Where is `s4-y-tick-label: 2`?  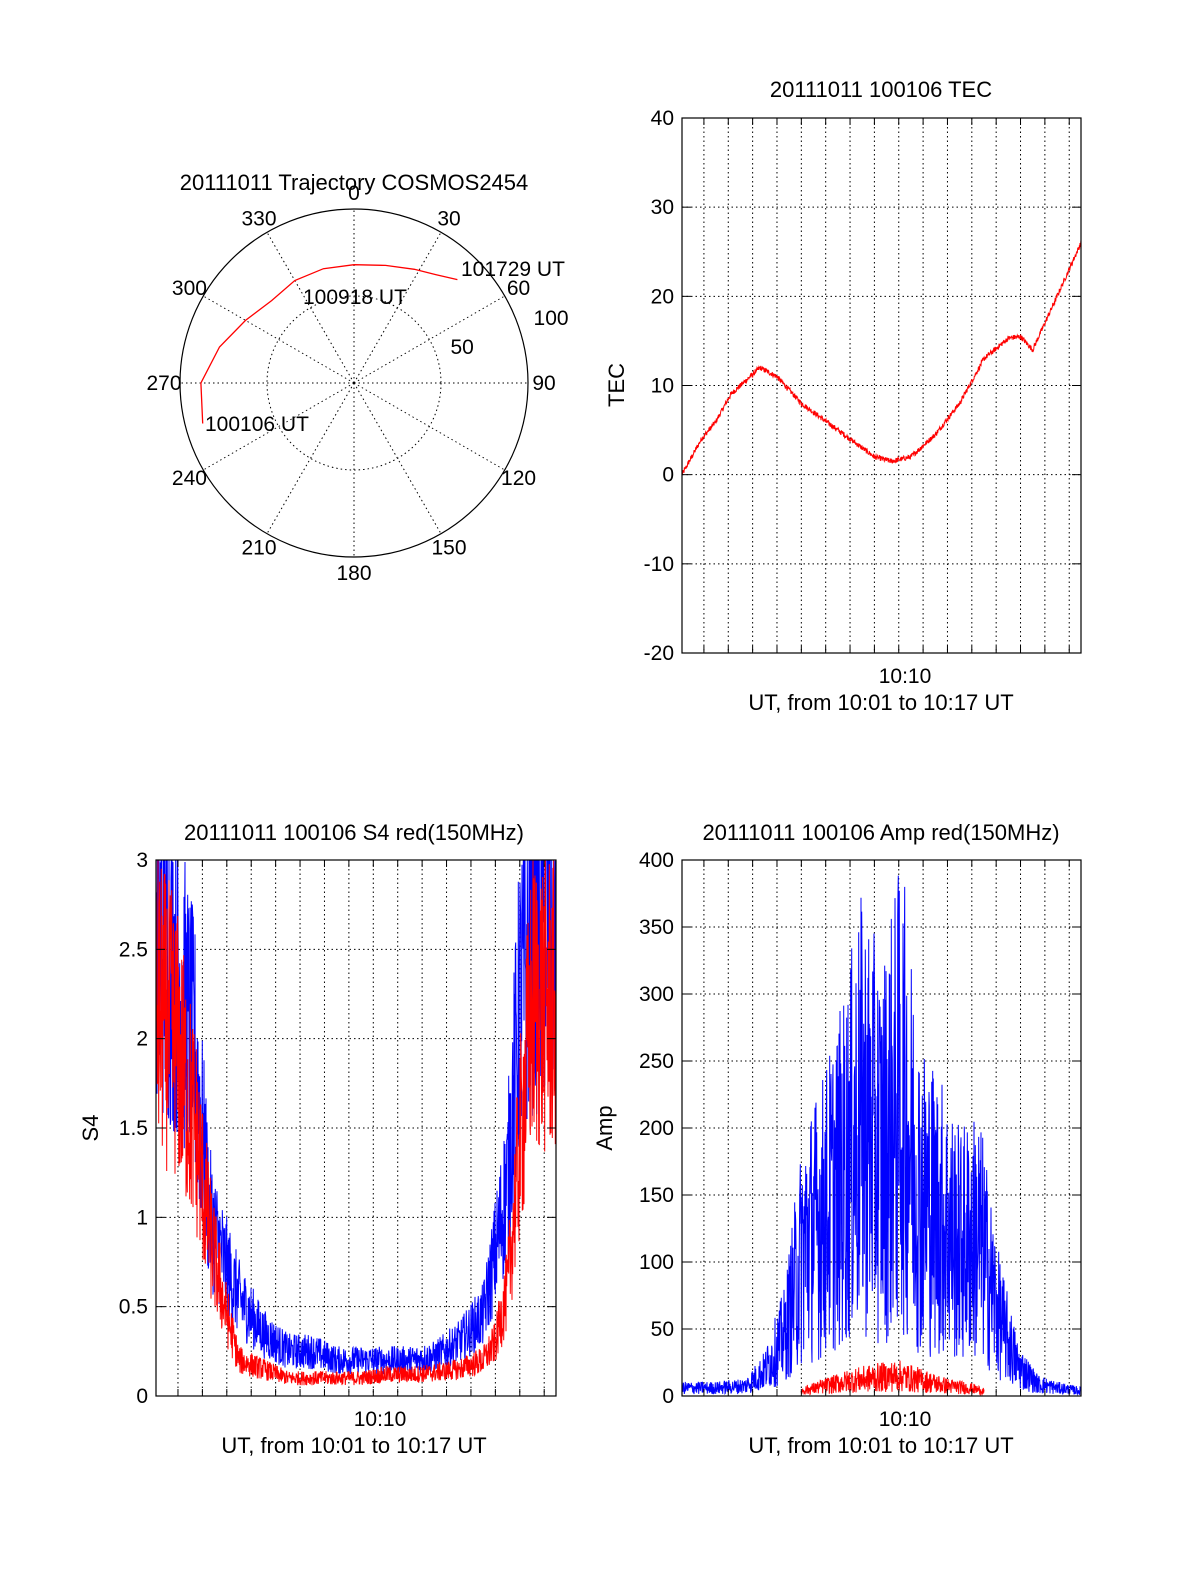
s4-y-tick-label: 2 is located at coordinates (142, 1039).